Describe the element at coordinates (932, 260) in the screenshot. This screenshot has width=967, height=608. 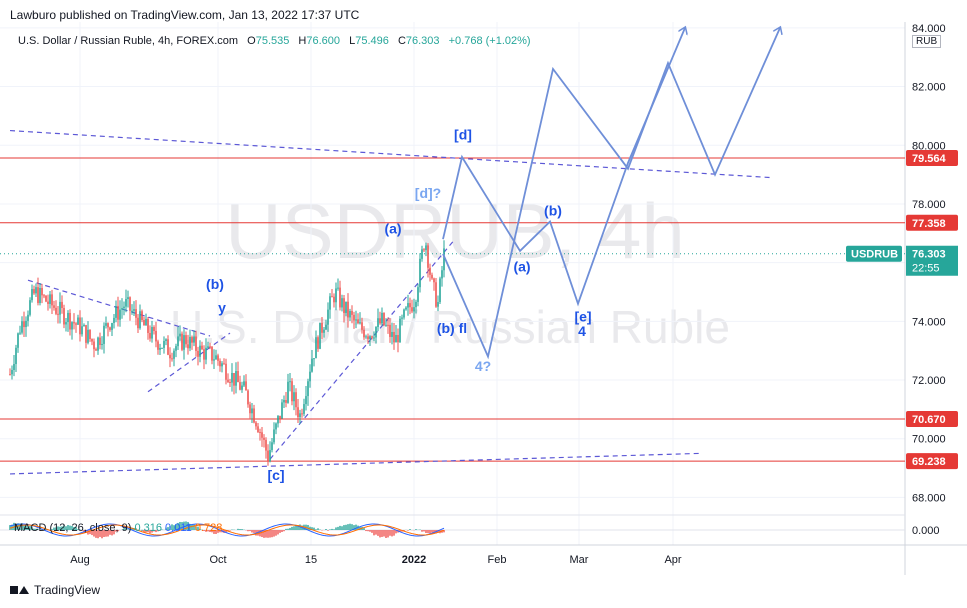
I see `current-price-tag` at that location.